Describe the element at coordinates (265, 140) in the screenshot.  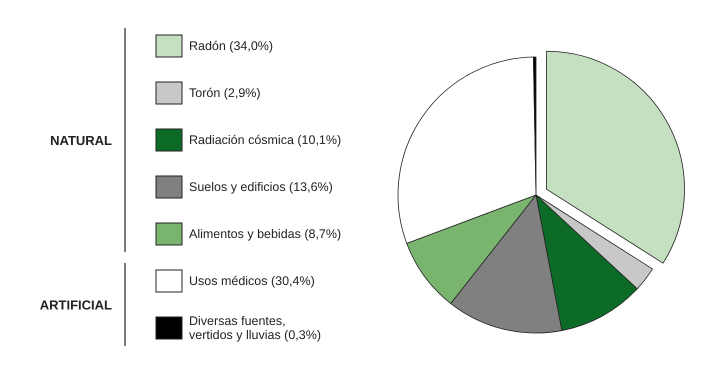
I see `legend-label: Radiación cósmica (10,1%)` at that location.